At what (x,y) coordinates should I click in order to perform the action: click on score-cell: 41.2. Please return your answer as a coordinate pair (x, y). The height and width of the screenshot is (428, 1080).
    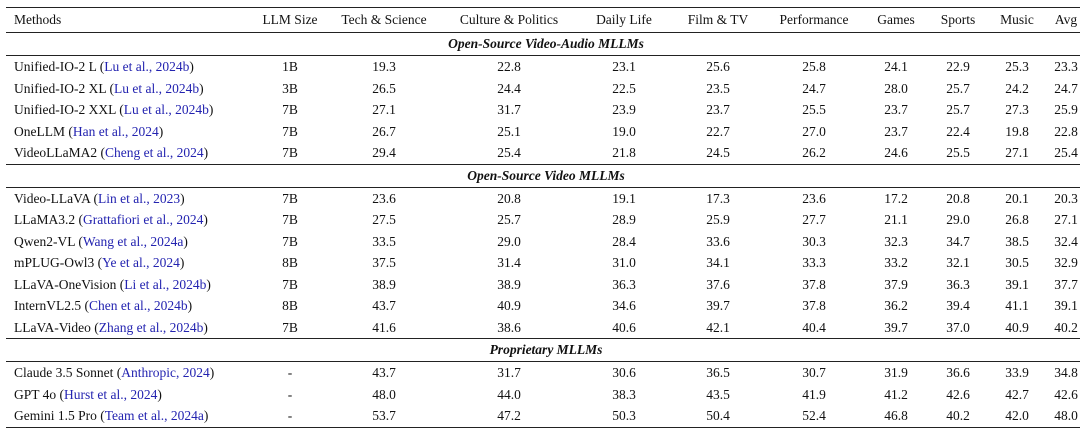
    Looking at the image, I should click on (896, 394).